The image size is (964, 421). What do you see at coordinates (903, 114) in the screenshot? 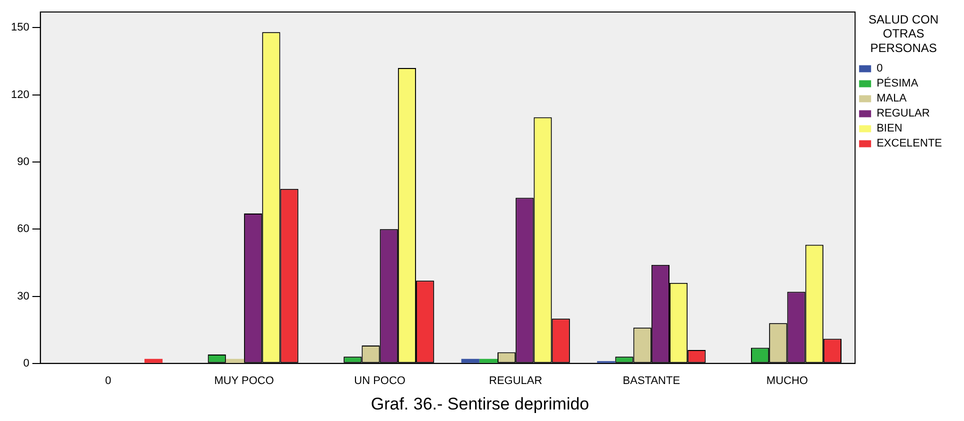
I see `legend-label: REGULAR` at bounding box center [903, 114].